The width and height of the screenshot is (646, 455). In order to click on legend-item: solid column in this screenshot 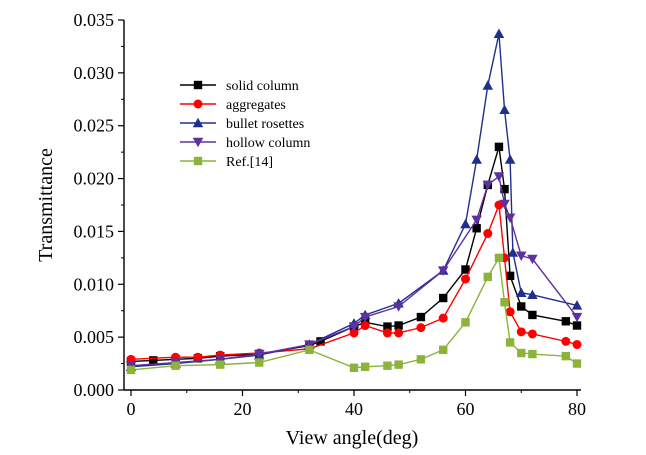, I will do `click(239, 86)`.